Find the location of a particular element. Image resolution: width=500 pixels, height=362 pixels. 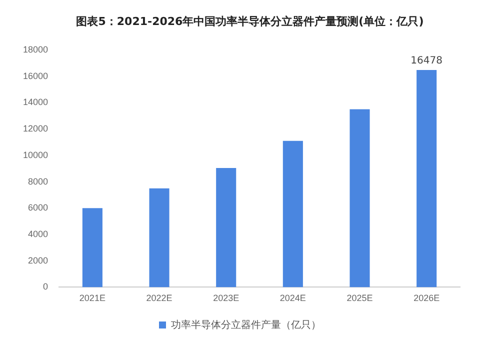

y-tick-label: 14000 is located at coordinates (35, 102).